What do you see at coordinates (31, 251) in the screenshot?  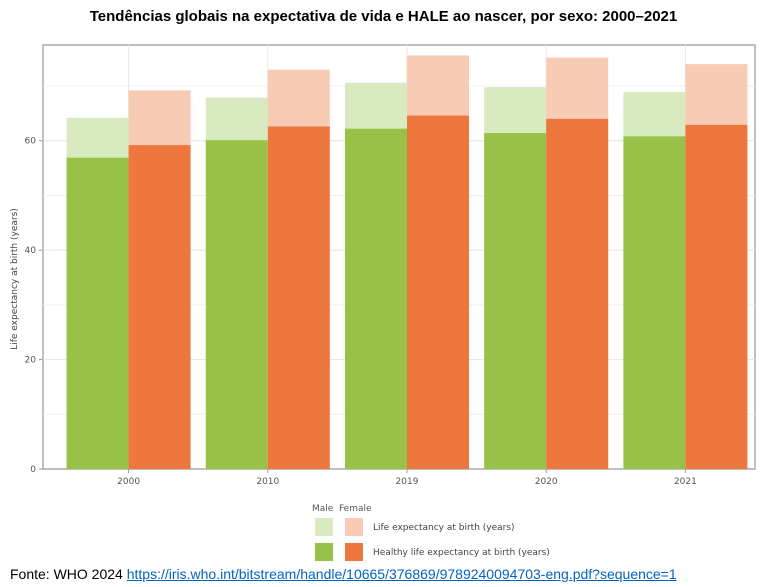 I see `y-tick-label: 40` at bounding box center [31, 251].